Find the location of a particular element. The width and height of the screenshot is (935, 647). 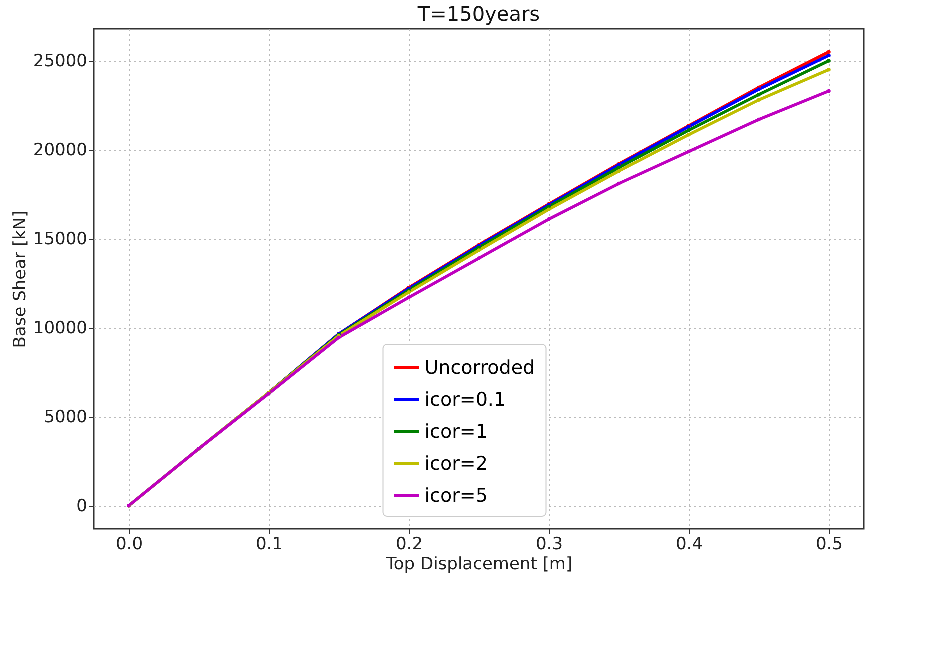

x-tick-label: 0.3 is located at coordinates (550, 544).